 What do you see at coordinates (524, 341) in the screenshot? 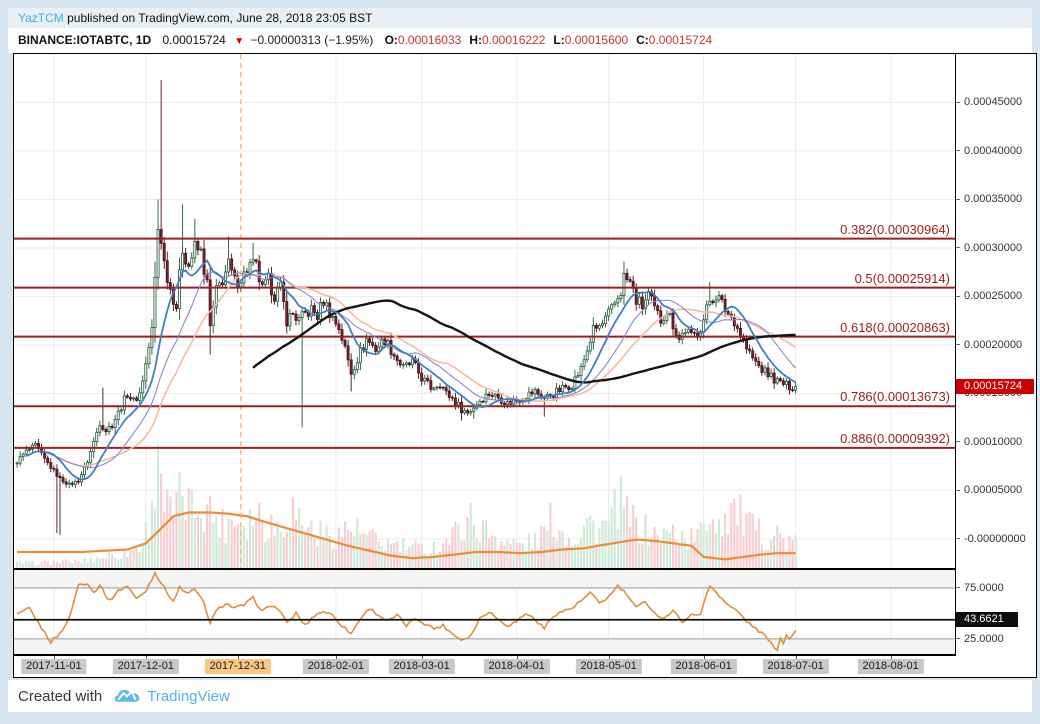
I see `ma-long-line` at bounding box center [524, 341].